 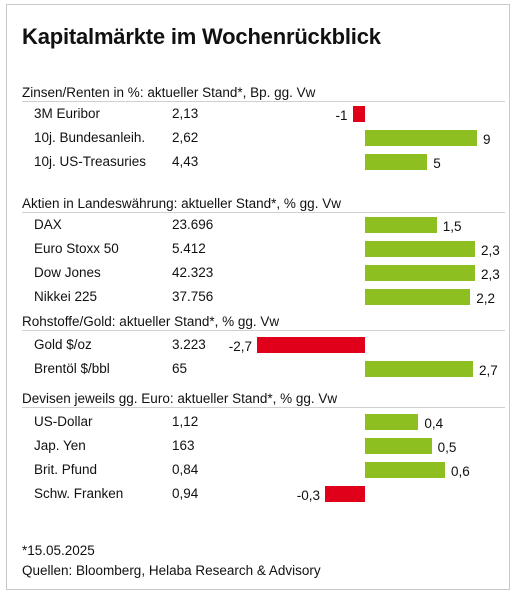 What do you see at coordinates (185, 161) in the screenshot?
I see `row-value: 4,43` at bounding box center [185, 161].